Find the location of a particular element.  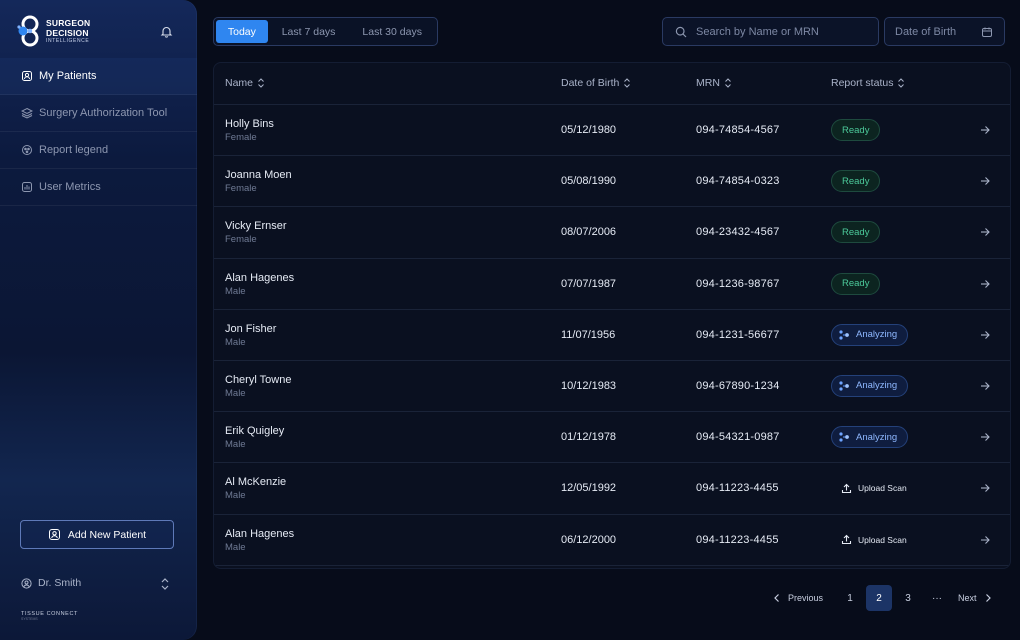

patient-name: Al McKenzie is located at coordinates (256, 482).